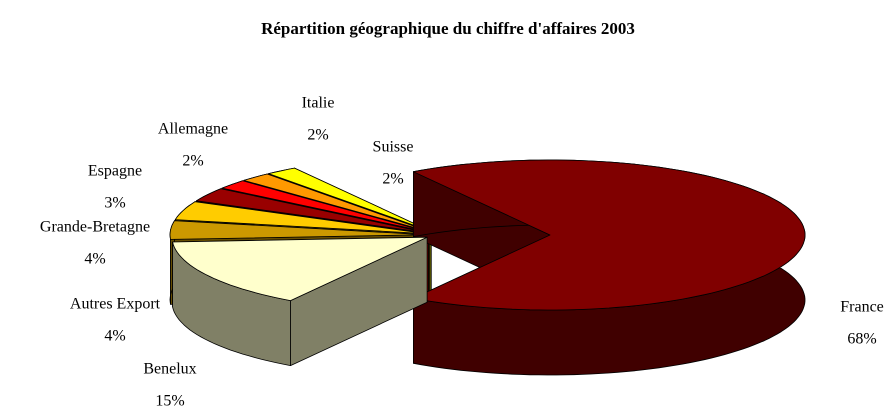 This screenshot has width=896, height=409. I want to click on slice-label: Espagne, so click(115, 171).